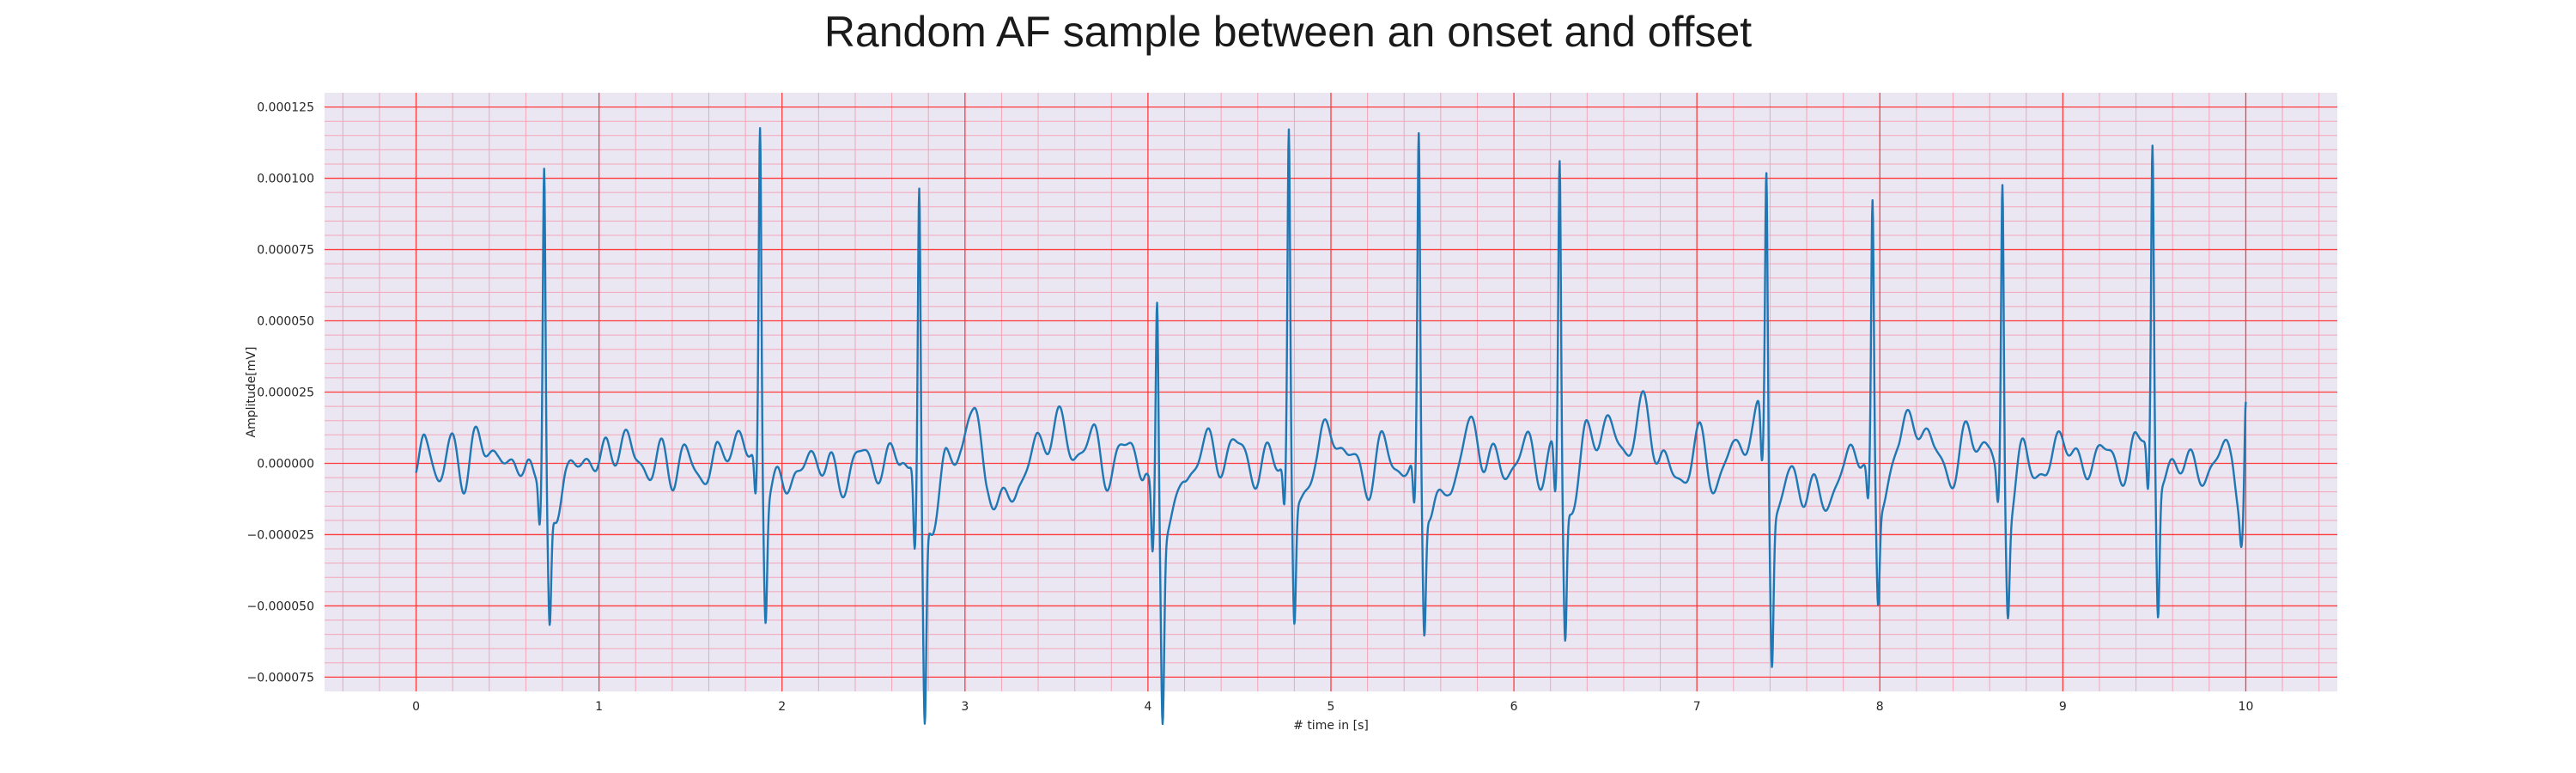  I want to click on x-tick-label: 7, so click(1697, 707).